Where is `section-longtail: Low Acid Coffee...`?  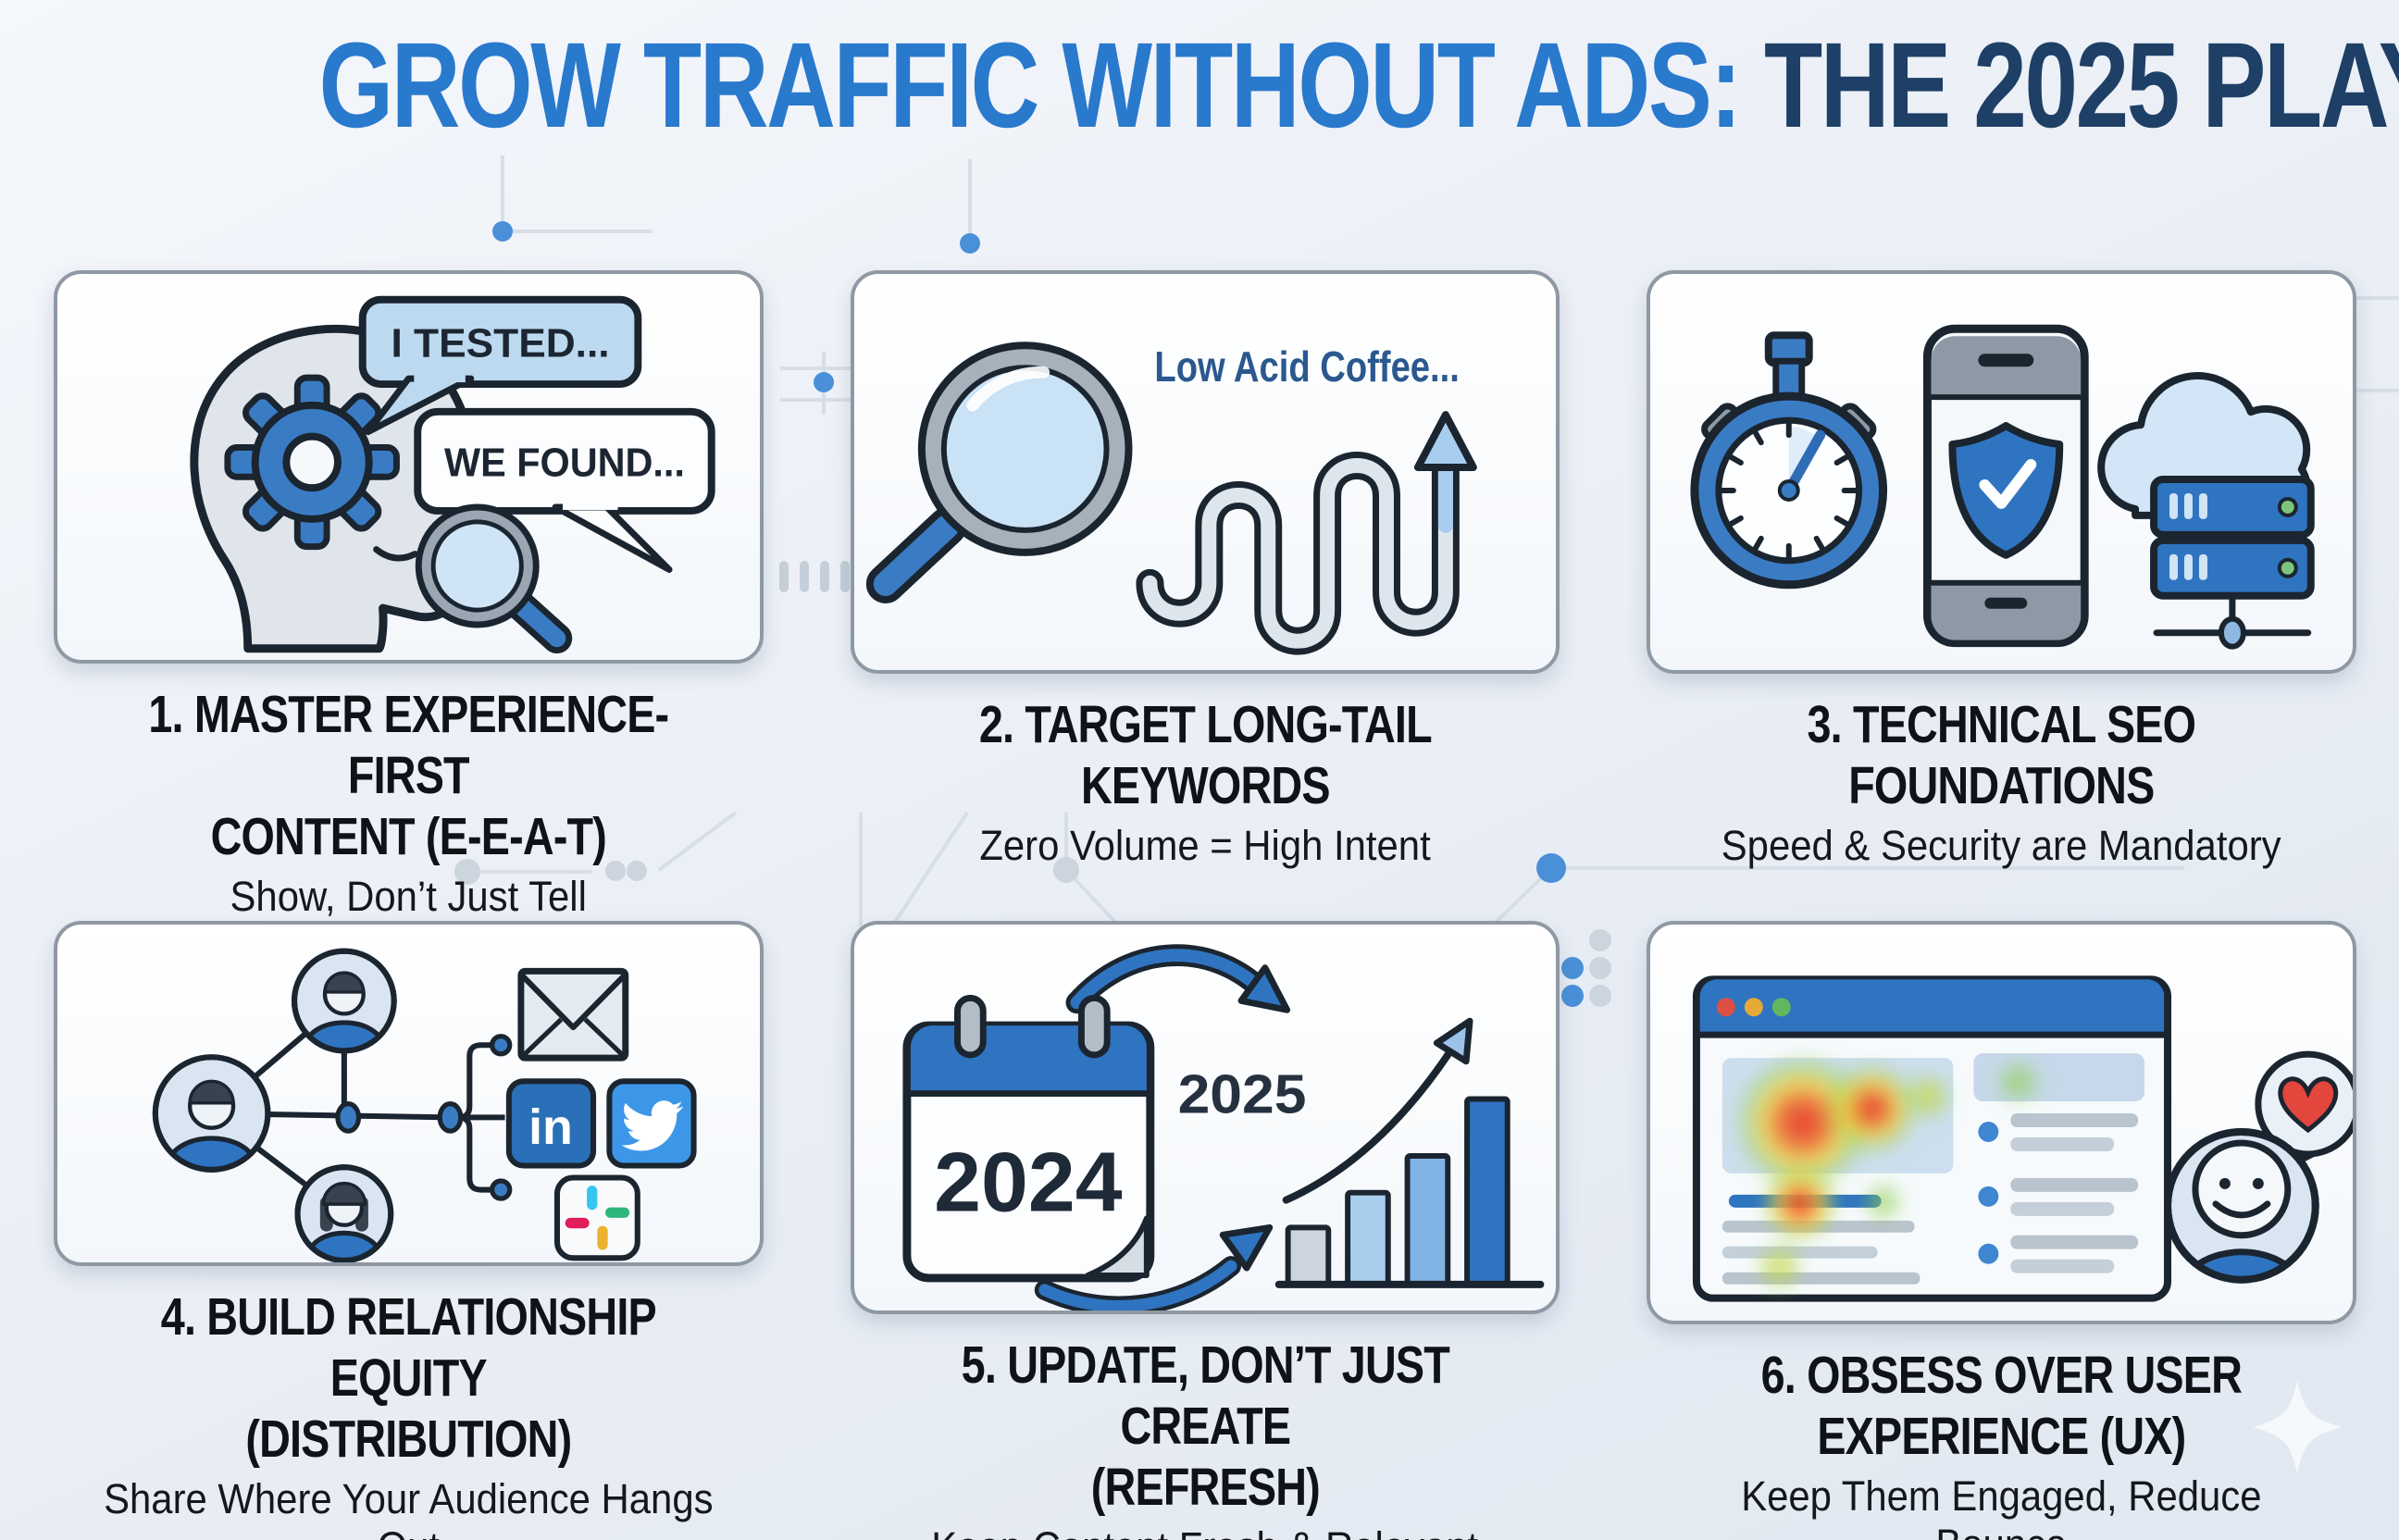 section-longtail: Low Acid Coffee... is located at coordinates (1205, 595).